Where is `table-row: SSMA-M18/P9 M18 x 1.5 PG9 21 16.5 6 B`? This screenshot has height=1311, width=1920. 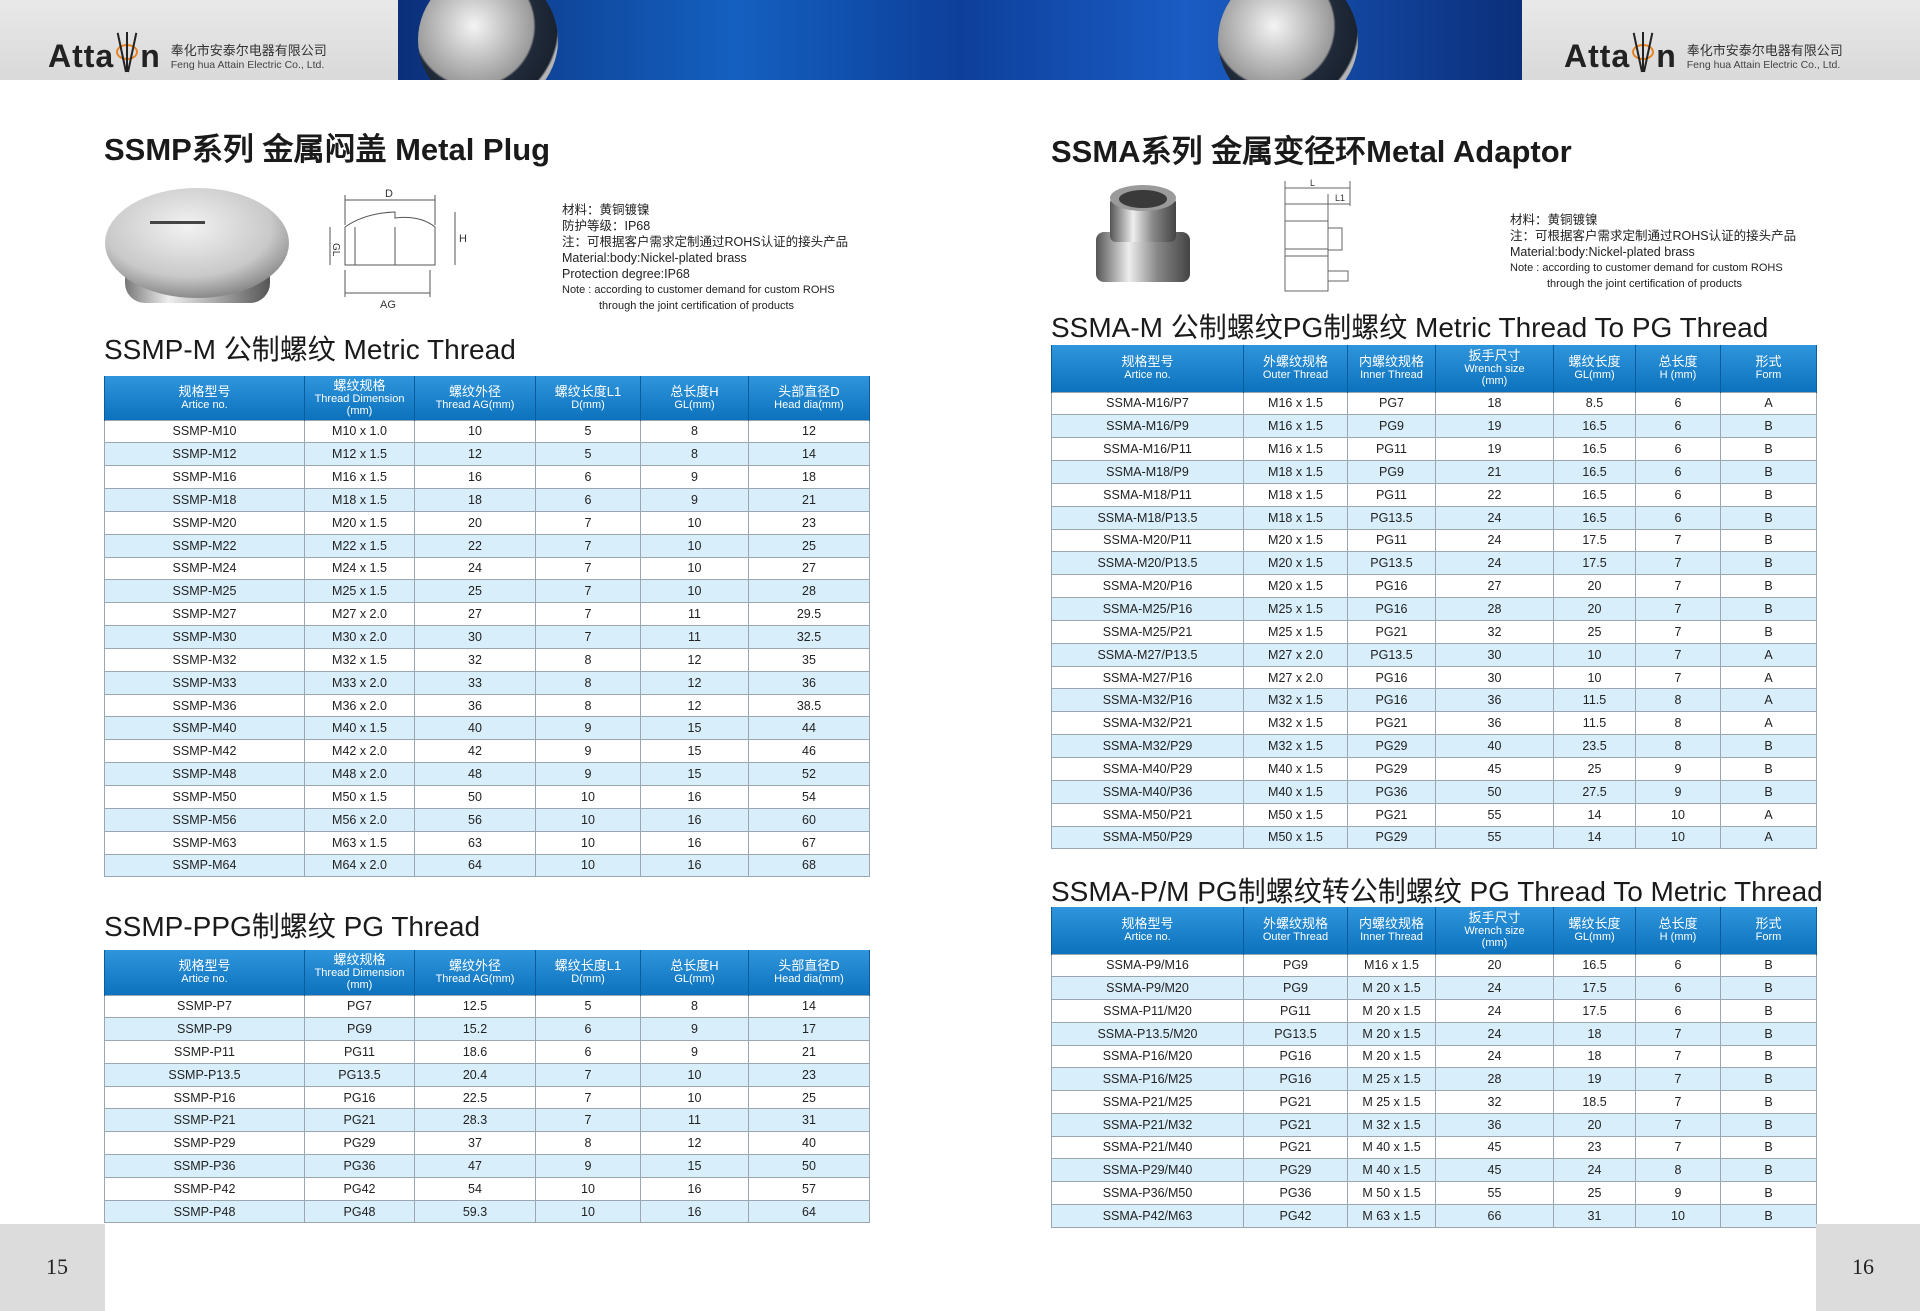 table-row: SSMA-M18/P9 M18 x 1.5 PG9 21 16.5 6 B is located at coordinates (1434, 472).